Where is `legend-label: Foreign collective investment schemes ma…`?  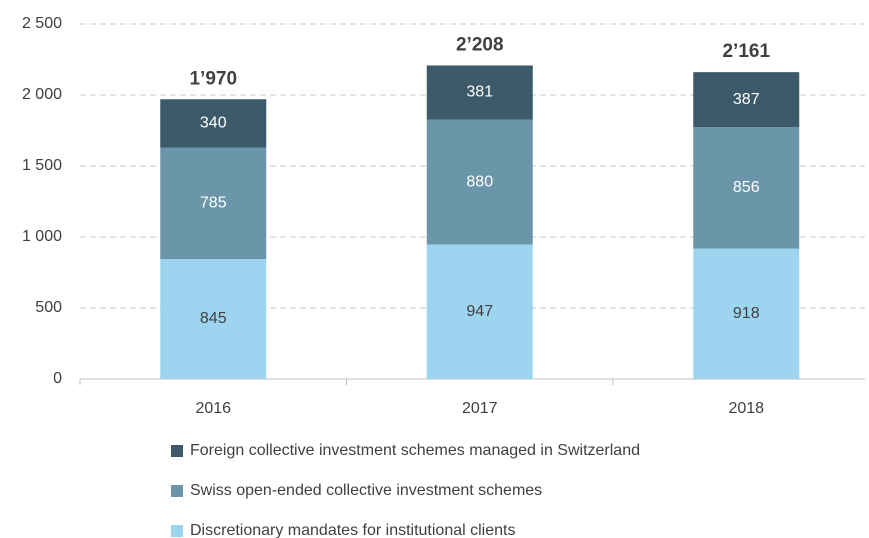
legend-label: Foreign collective investment schemes ma… is located at coordinates (415, 450).